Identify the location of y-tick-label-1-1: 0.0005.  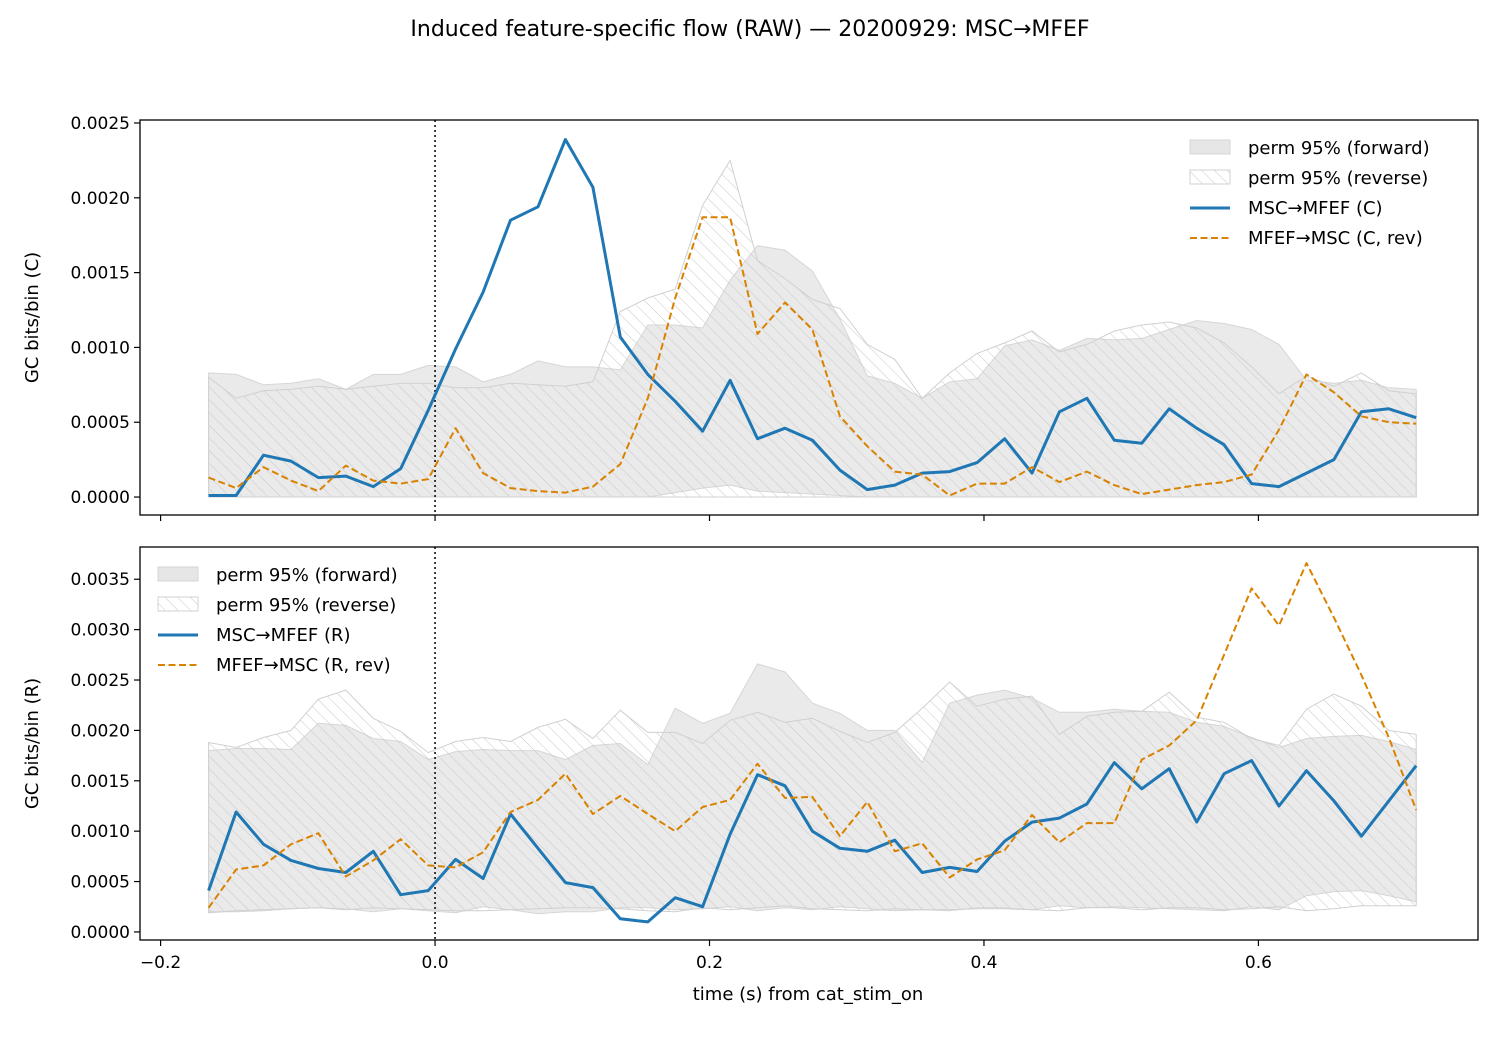
(100, 883).